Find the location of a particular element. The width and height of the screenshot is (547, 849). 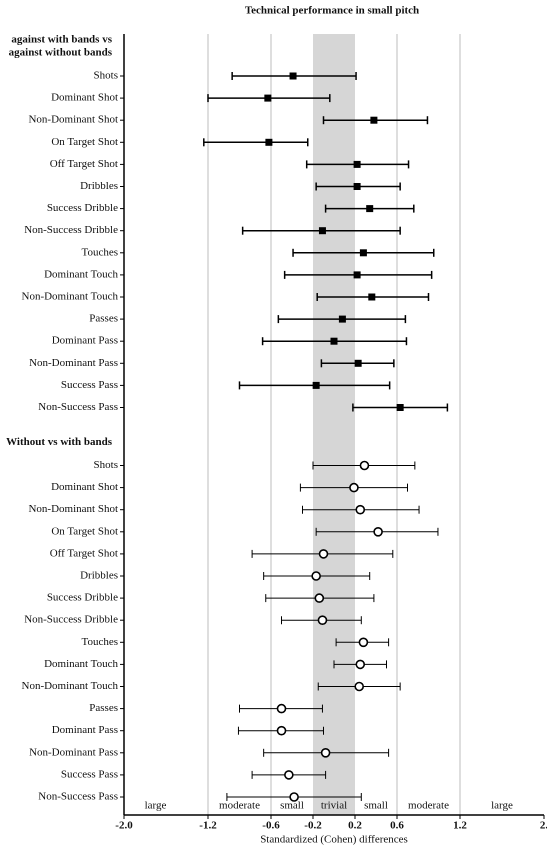

x-tick-label: 0.6 is located at coordinates (397, 826).